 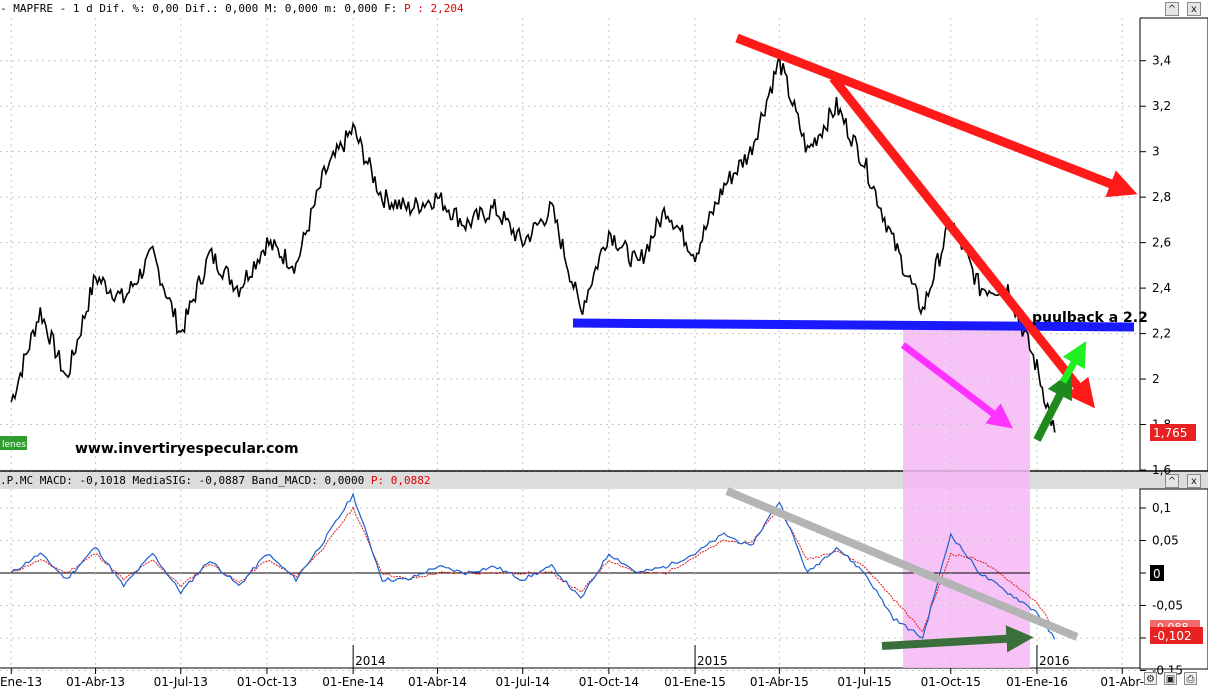 I want to click on price-y-tick-label: 2,8, so click(x=1161, y=197).